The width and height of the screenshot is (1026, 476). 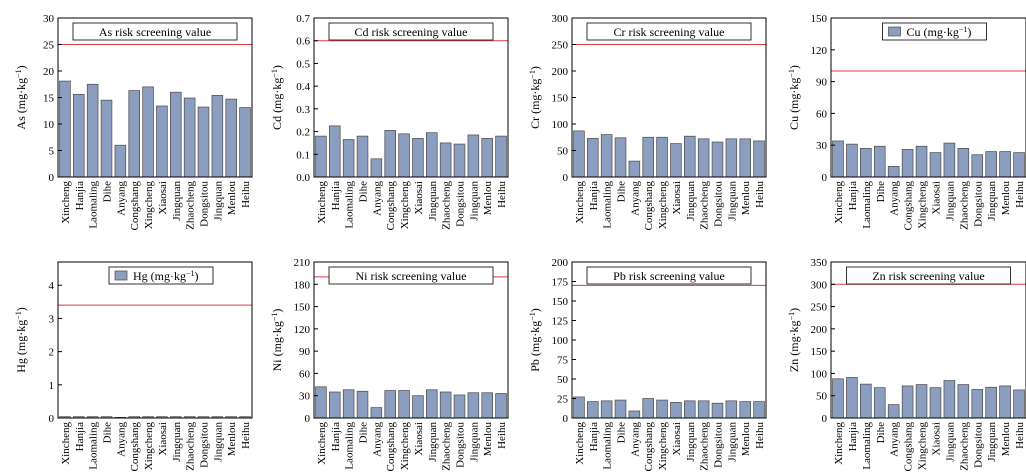 What do you see at coordinates (560, 125) in the screenshot?
I see `cr-y-tick-label: 100` at bounding box center [560, 125].